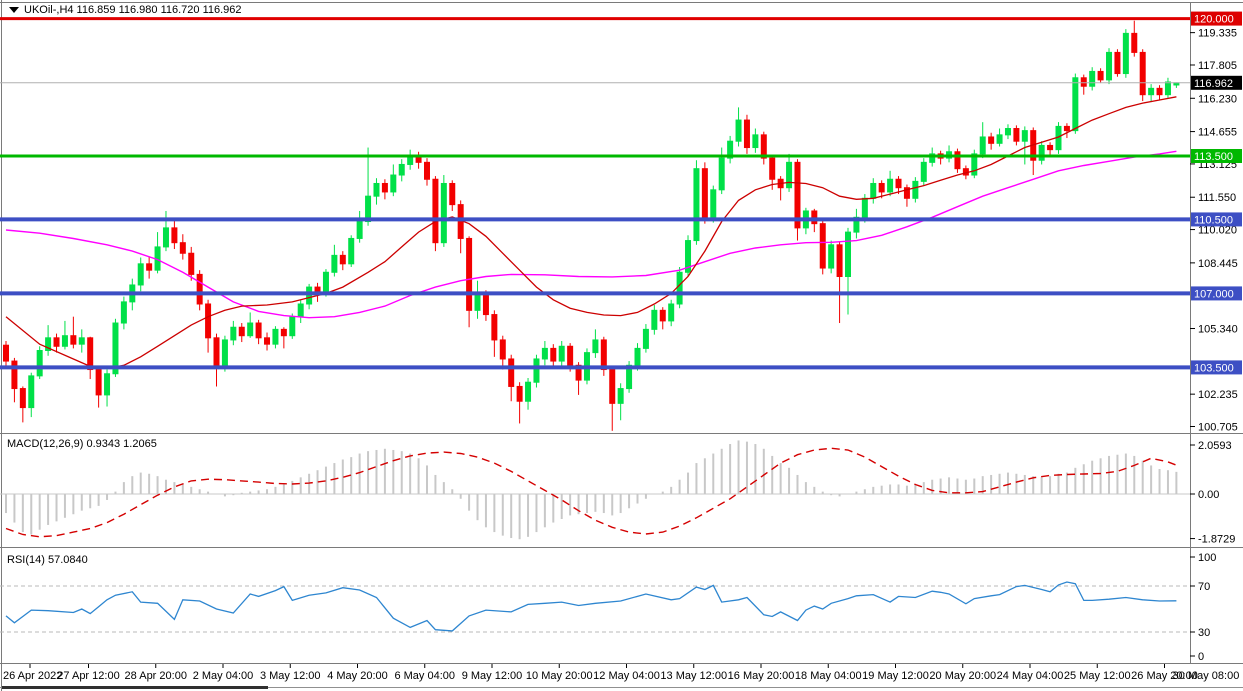  What do you see at coordinates (1164, 676) in the screenshot?
I see `time-tick-label: 26 May 20:00` at bounding box center [1164, 676].